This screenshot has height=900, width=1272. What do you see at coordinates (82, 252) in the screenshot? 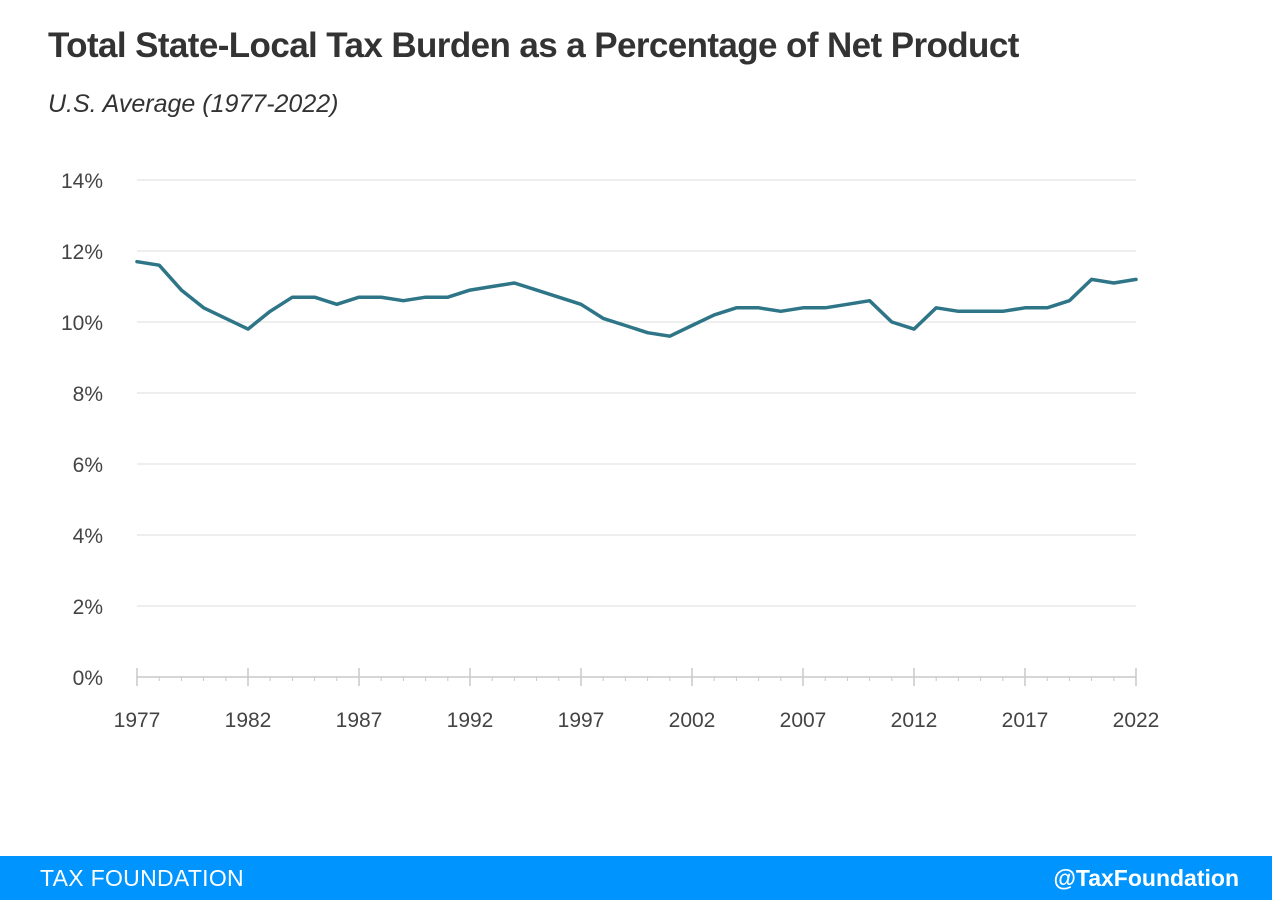
I see `y-tick-label: 12%` at bounding box center [82, 252].